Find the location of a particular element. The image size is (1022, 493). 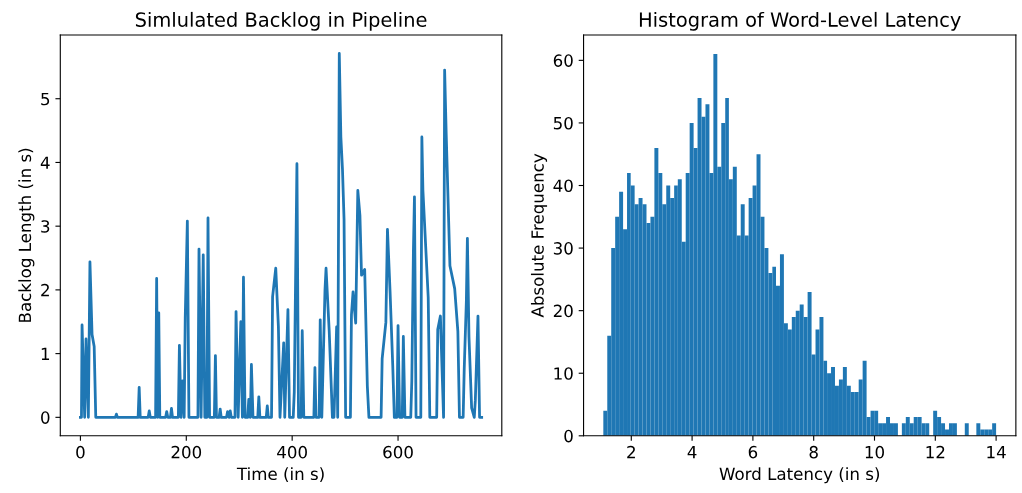

y-tick-label: 60 is located at coordinates (563, 60).